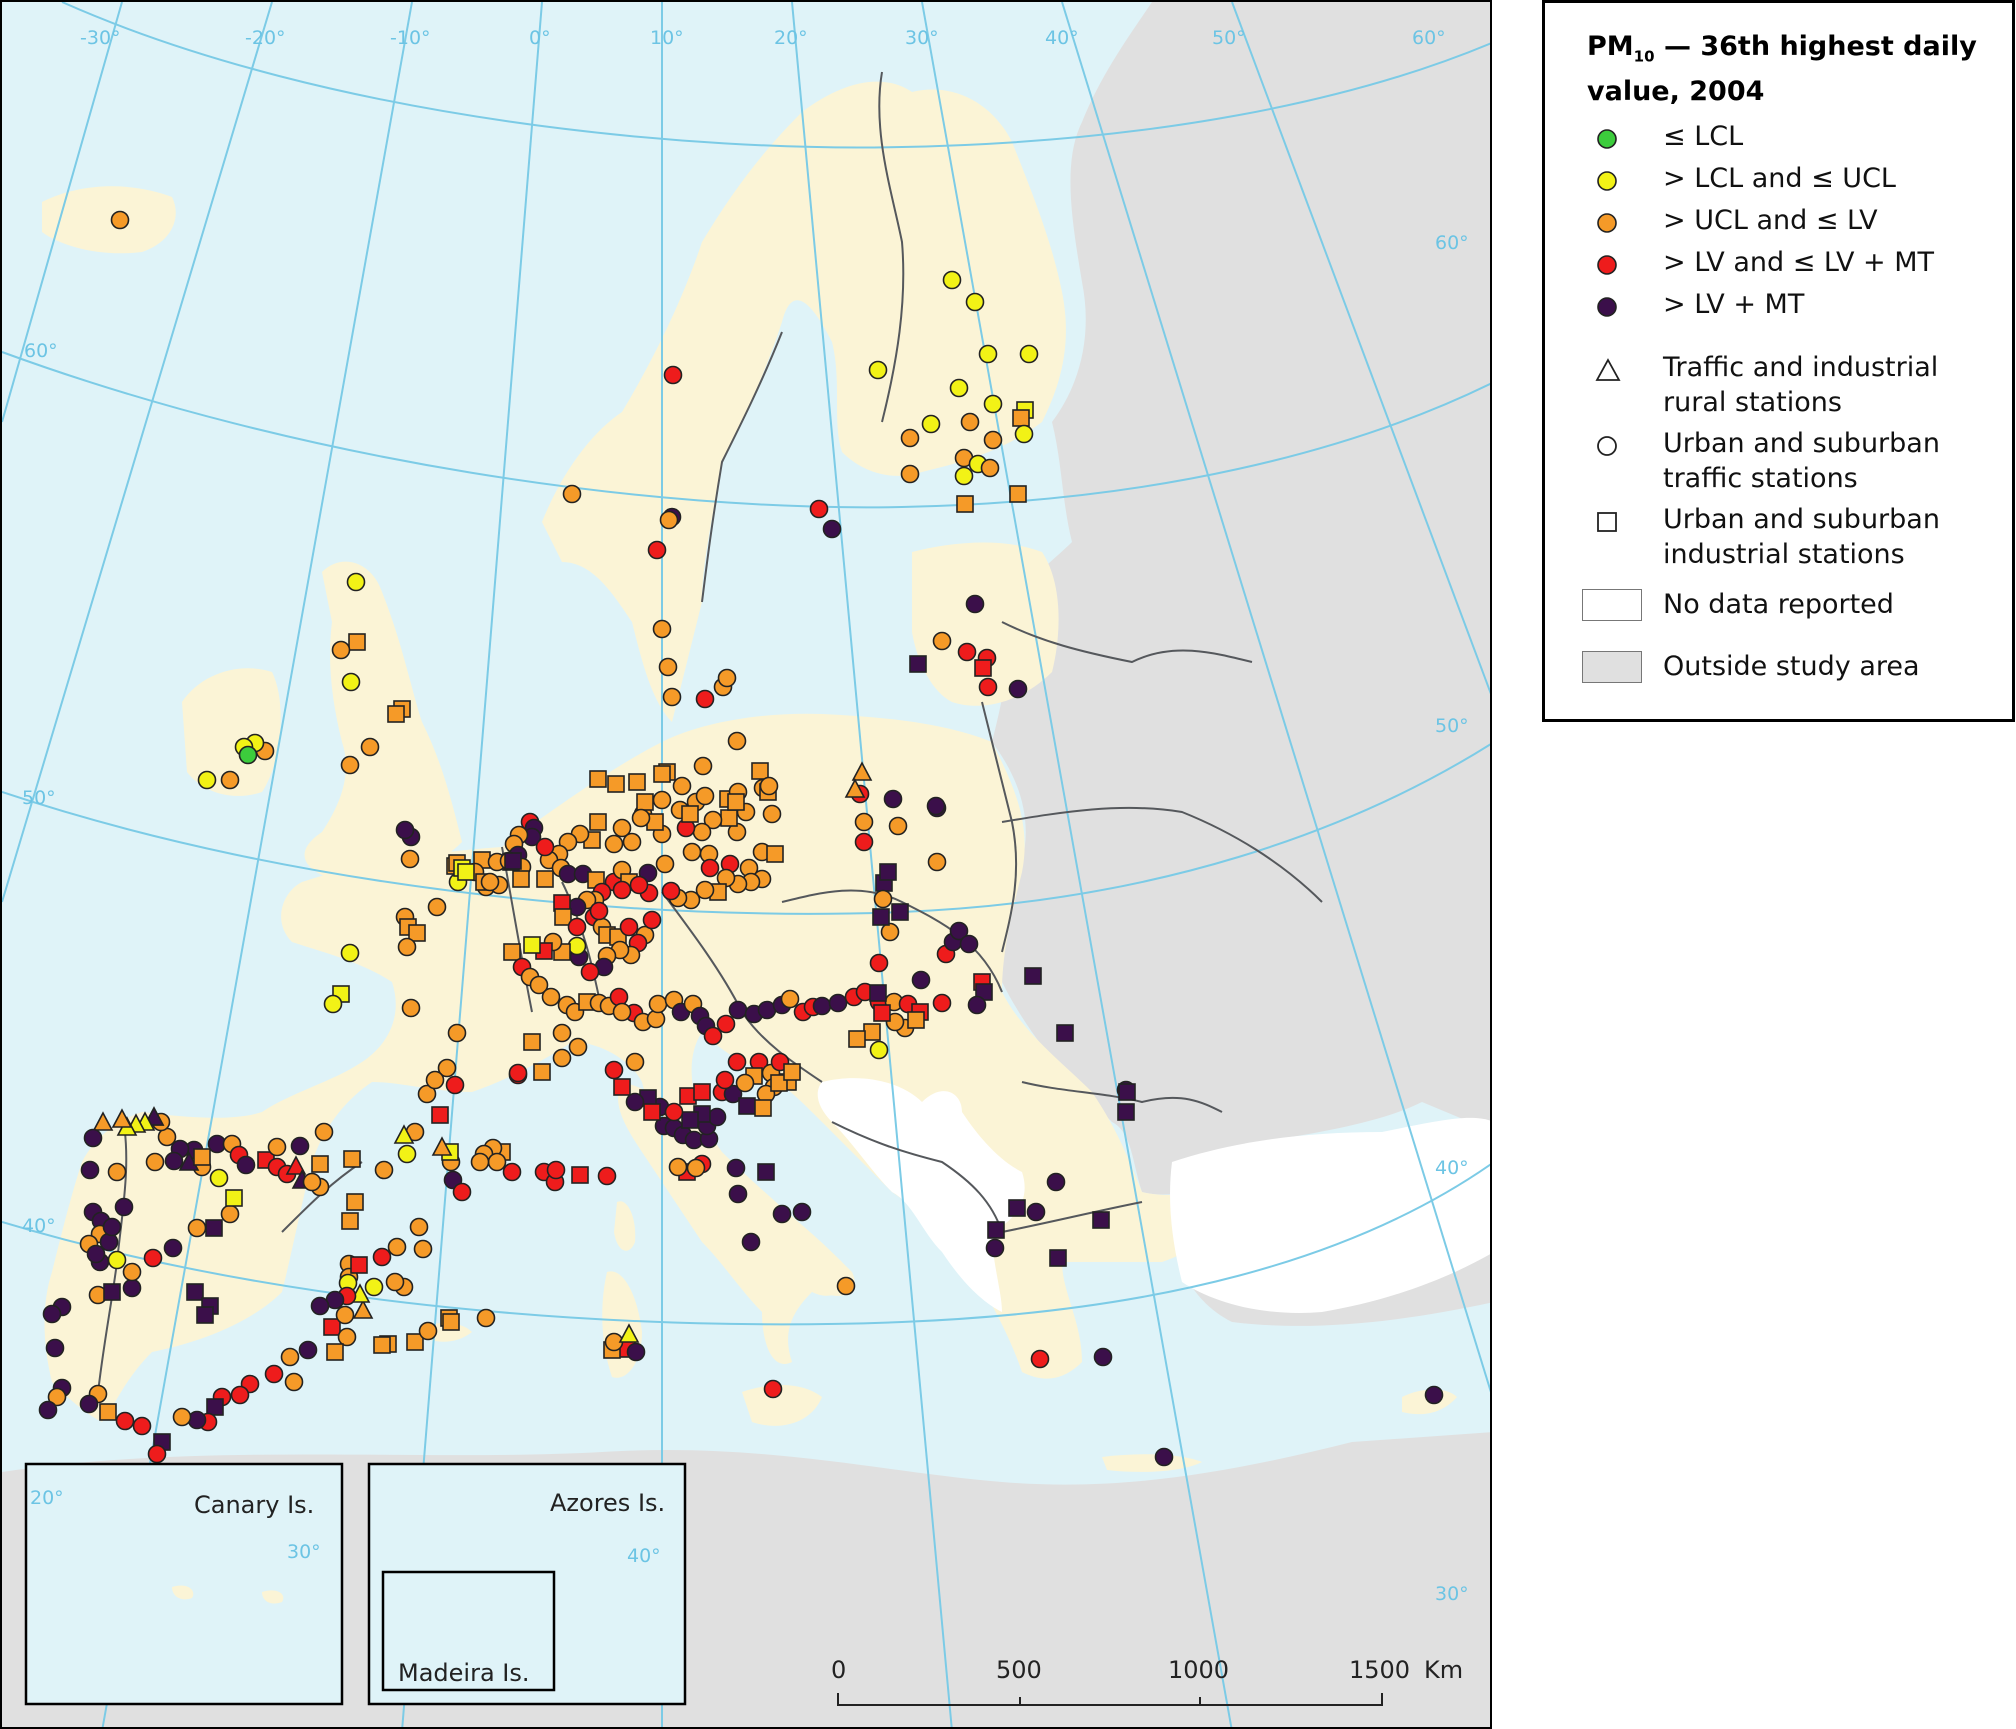  Describe the element at coordinates (1062, 38) in the screenshot. I see `lon-label-40: 40°` at that location.